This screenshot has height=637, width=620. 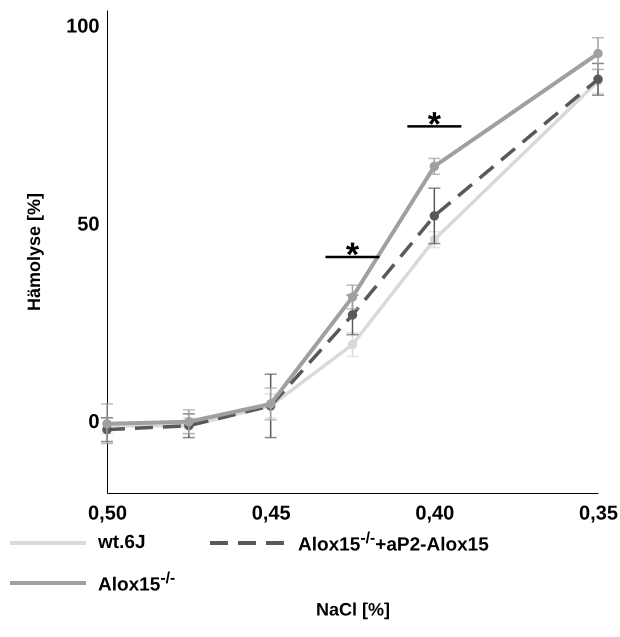 What do you see at coordinates (34, 252) in the screenshot?
I see `y-axis-title: Hämolyse [%]` at bounding box center [34, 252].